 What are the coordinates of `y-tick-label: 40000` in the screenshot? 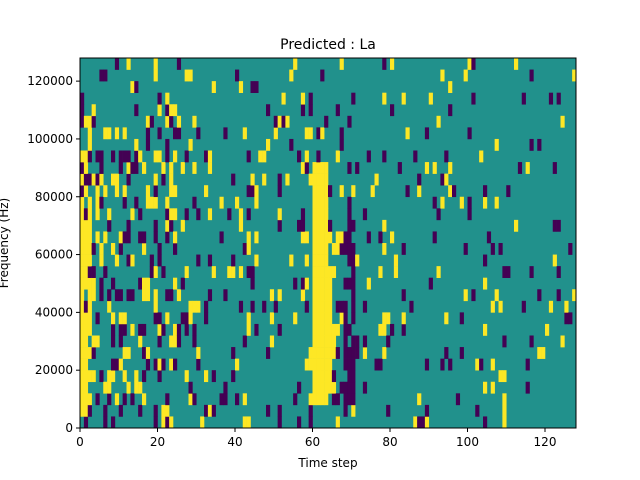 It's located at (54, 312).